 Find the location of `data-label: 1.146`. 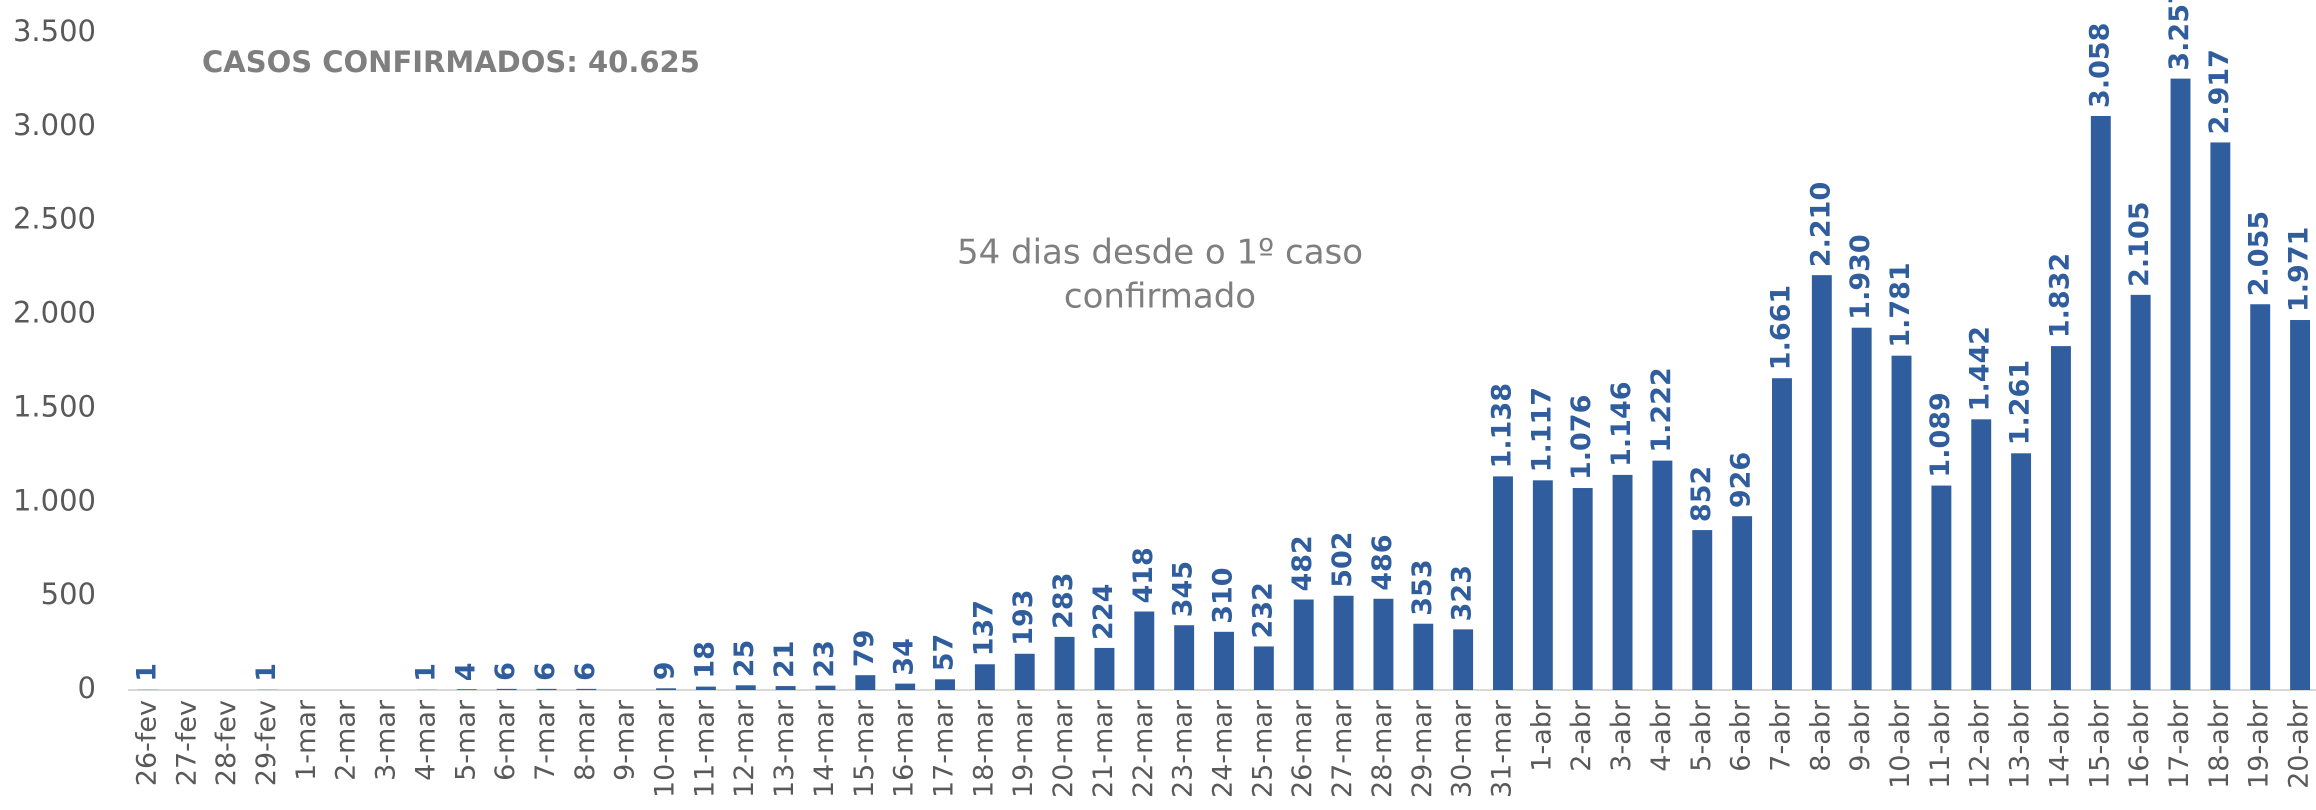

data-label: 1.146 is located at coordinates (1621, 423).